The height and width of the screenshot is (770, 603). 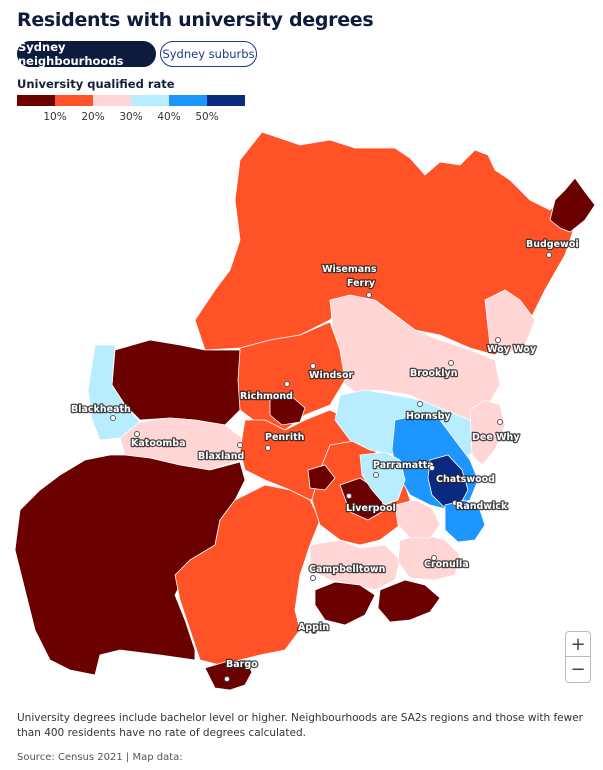 I want to click on chart-title: Residents with university degrees, so click(x=195, y=20).